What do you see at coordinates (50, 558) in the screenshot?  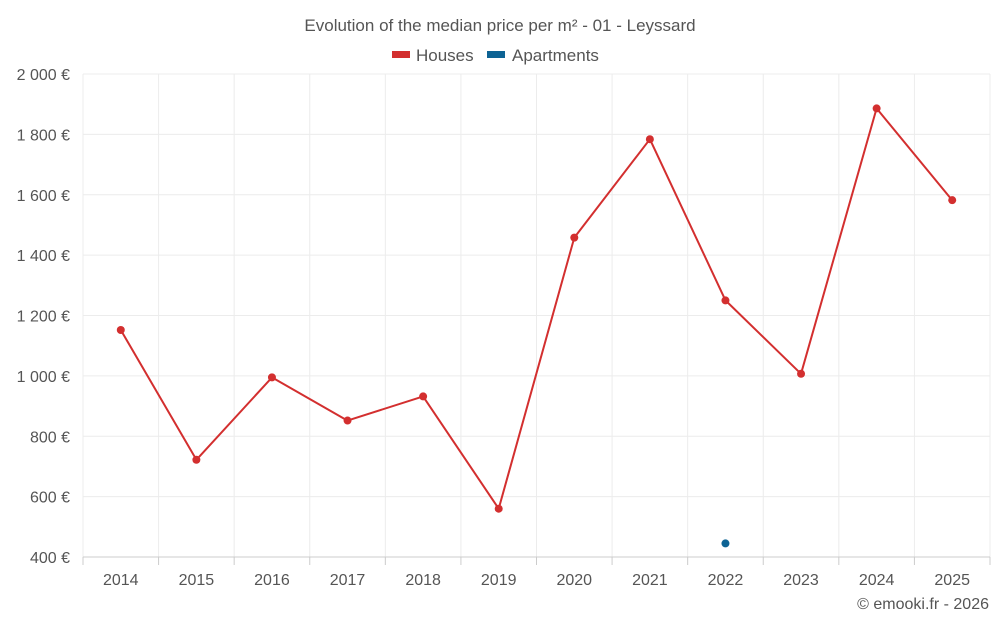 I see `y-tick-label: 400 €` at bounding box center [50, 558].